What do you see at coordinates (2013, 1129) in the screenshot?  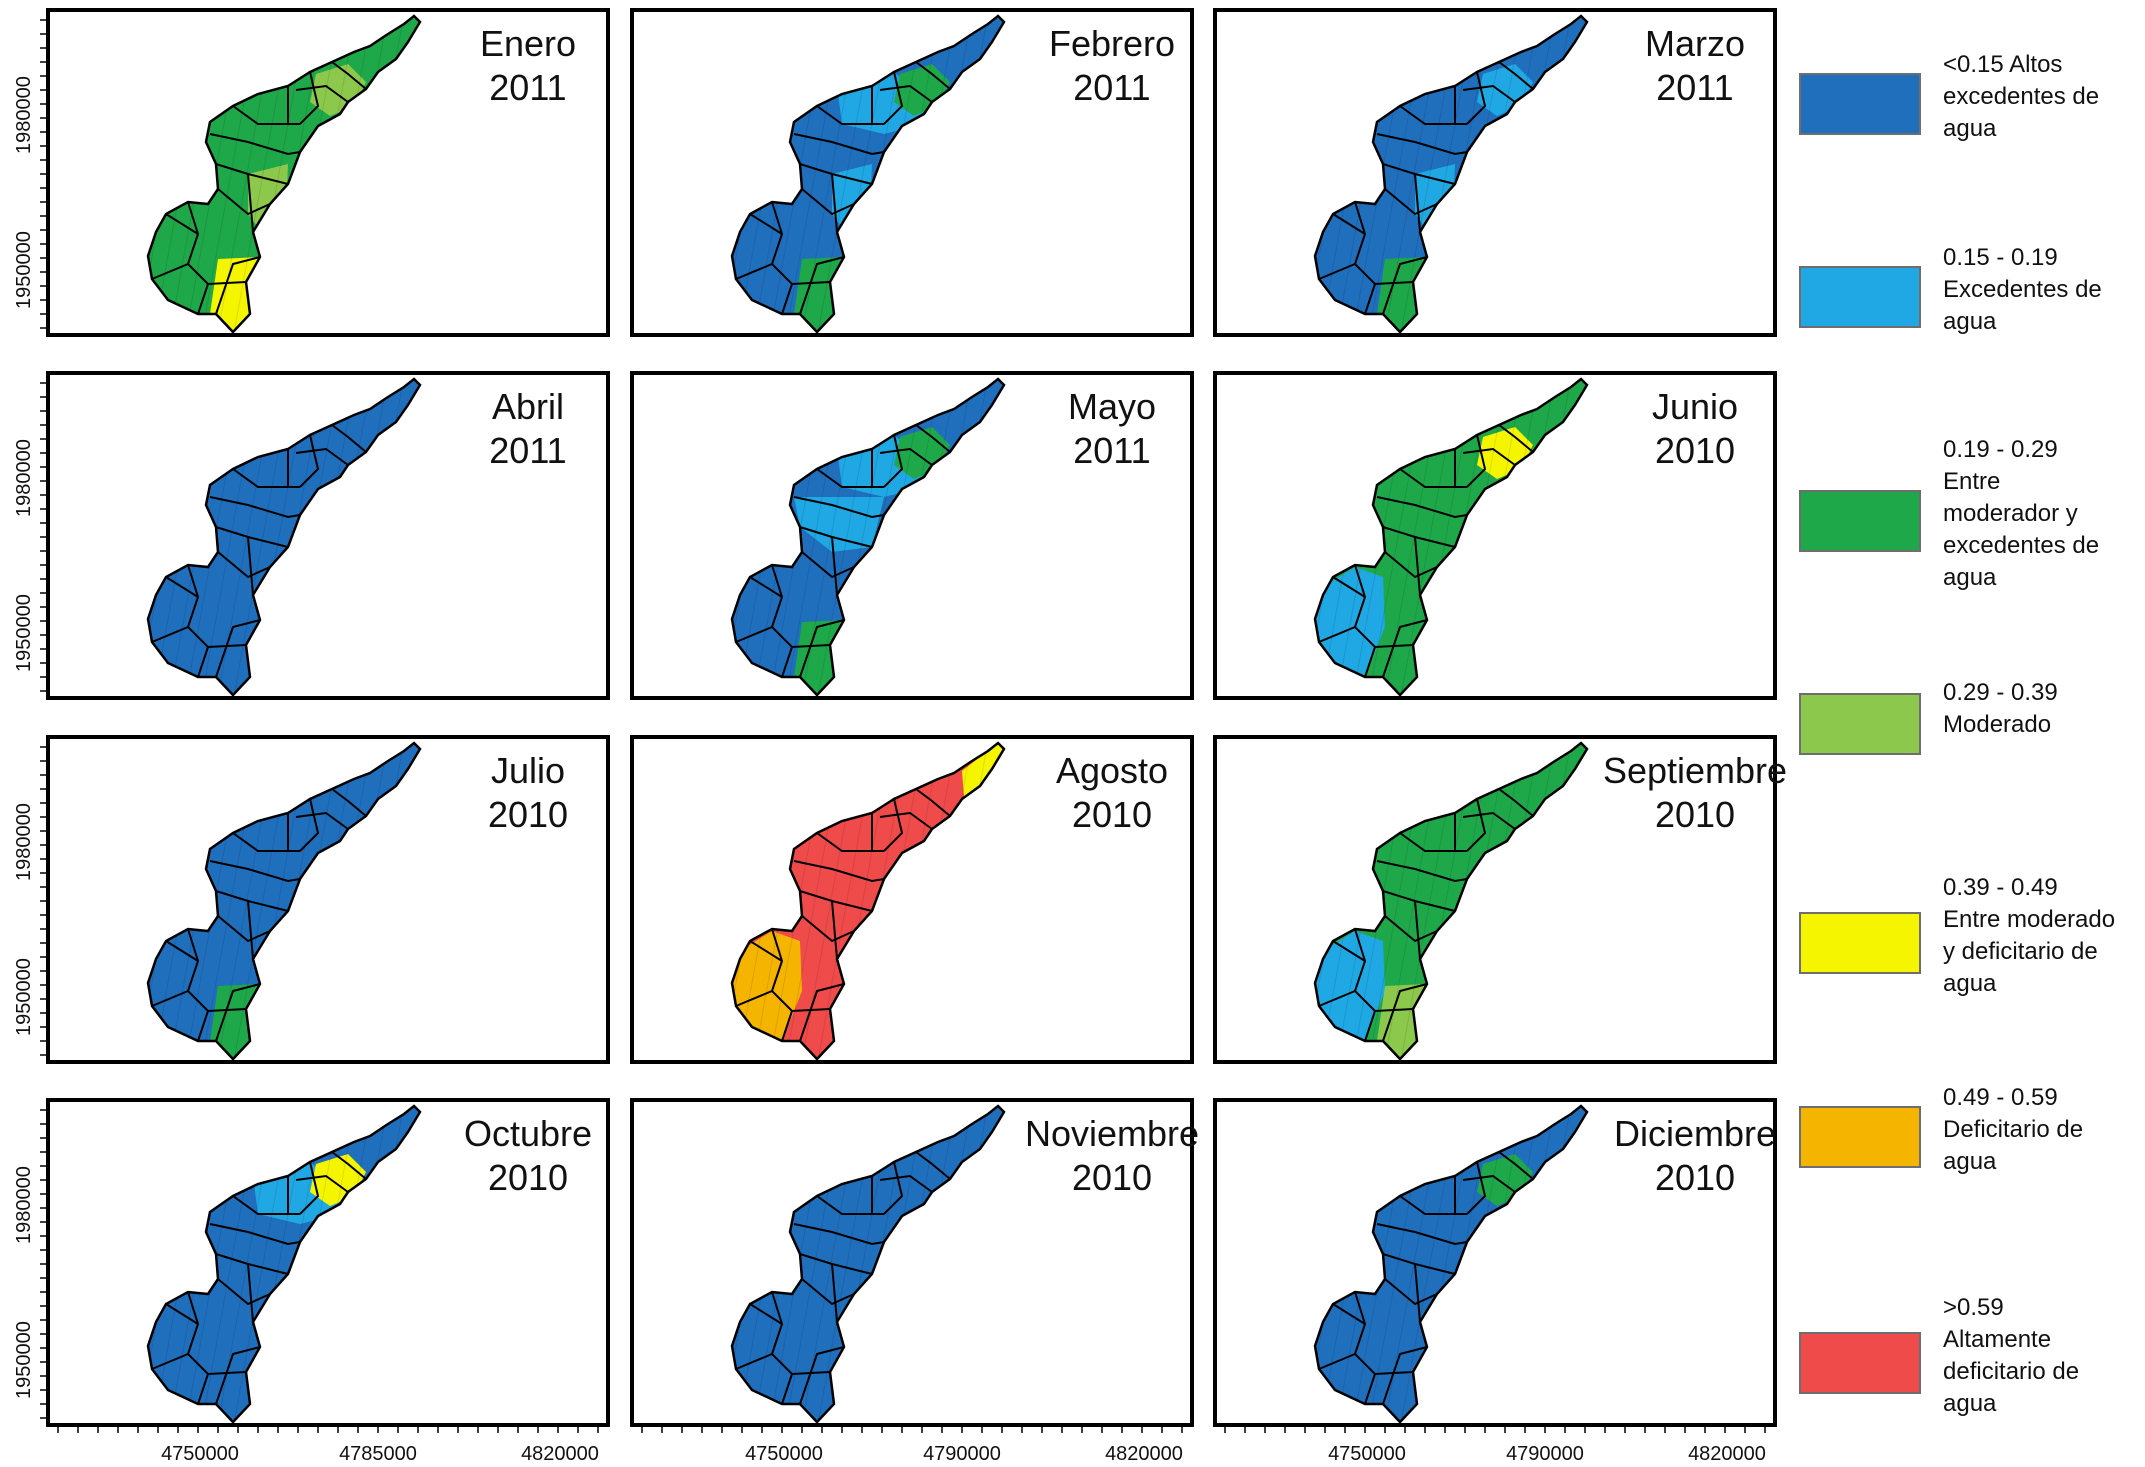 I see `legend-label: Deficitario de` at bounding box center [2013, 1129].